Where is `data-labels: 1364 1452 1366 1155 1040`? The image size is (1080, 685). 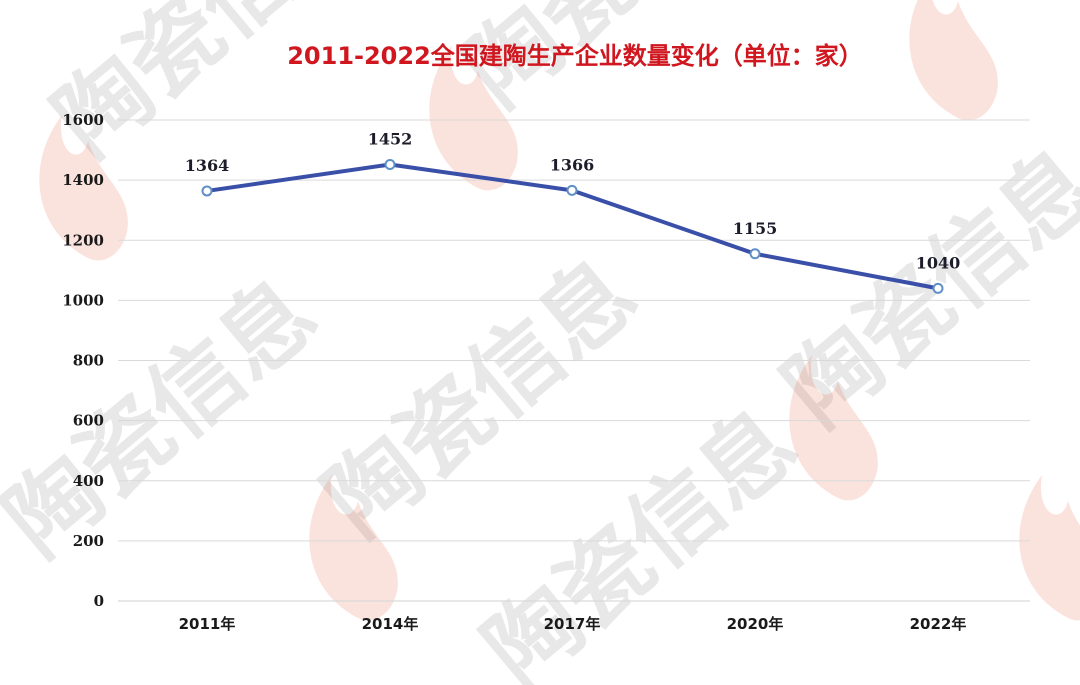
data-labels: 1364 1452 1366 1155 1040 is located at coordinates (573, 200).